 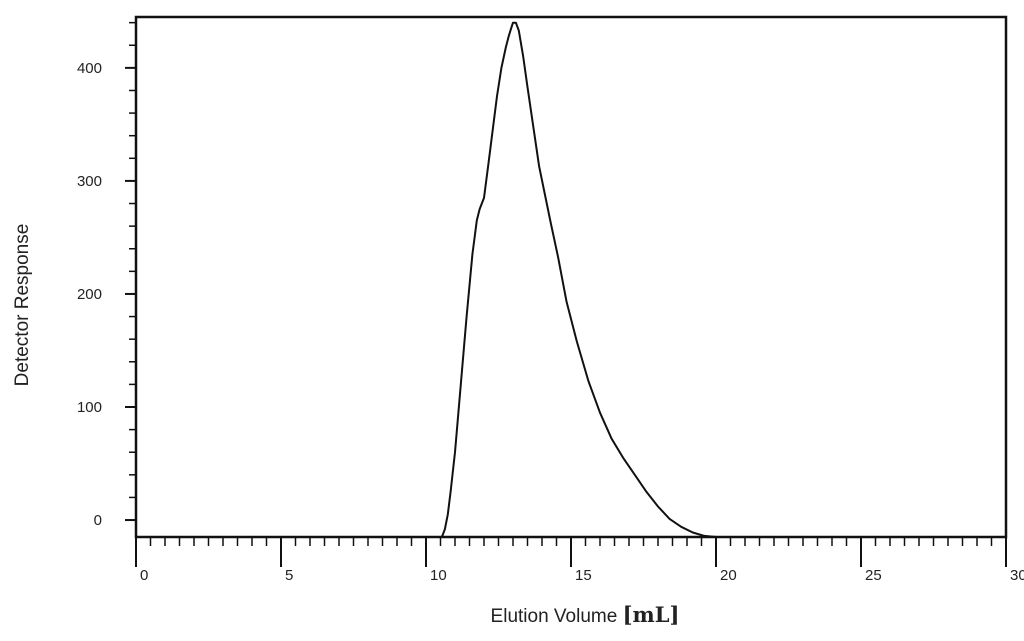 I want to click on x-tick-label: 20, so click(x=728, y=575).